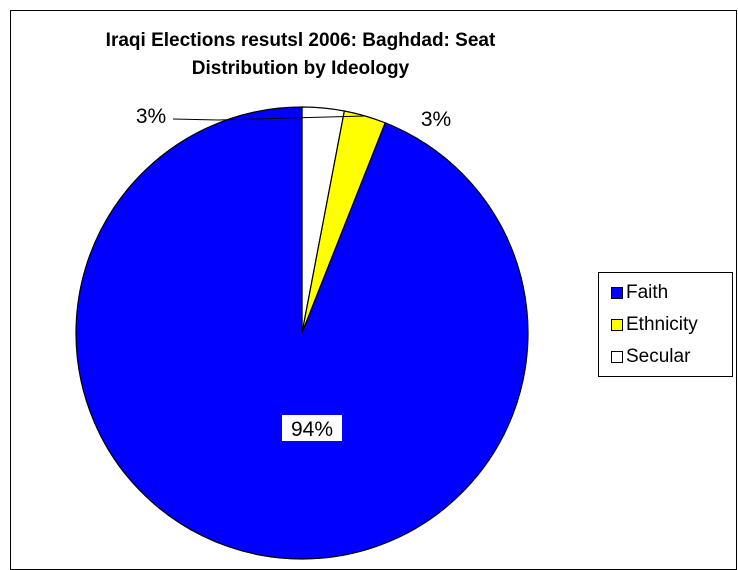 This screenshot has width=738, height=570. What do you see at coordinates (658, 356) in the screenshot?
I see `legend-label-secular: Secular` at bounding box center [658, 356].